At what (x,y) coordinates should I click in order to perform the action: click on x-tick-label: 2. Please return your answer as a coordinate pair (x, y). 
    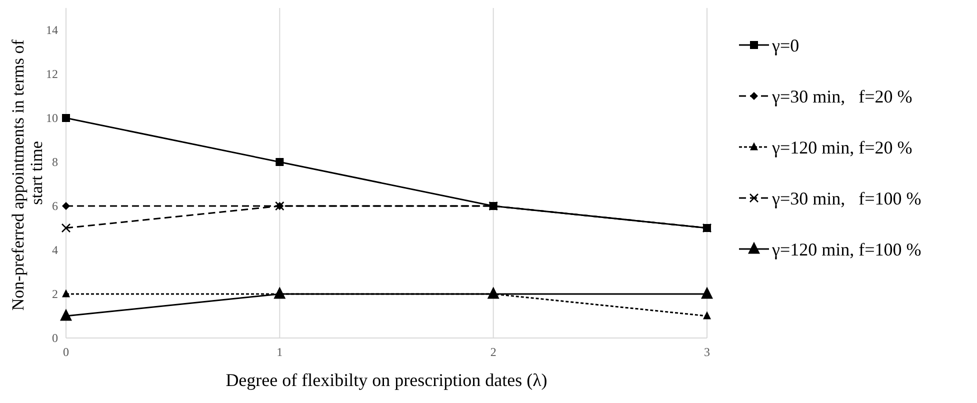
    Looking at the image, I should click on (493, 352).